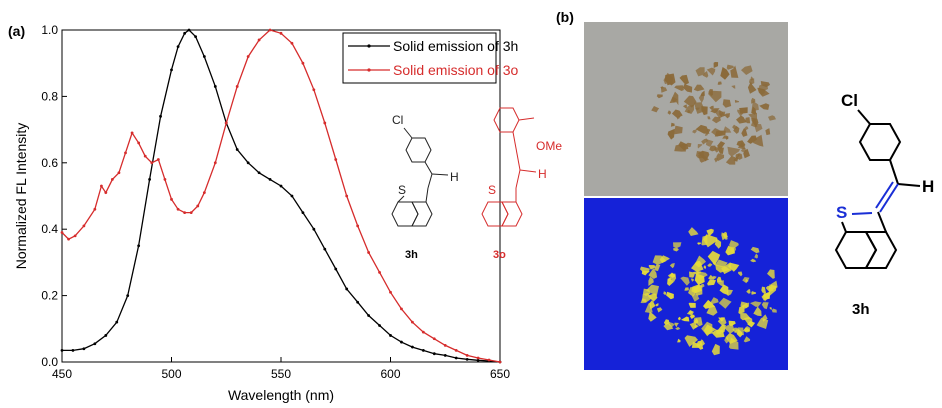 Image resolution: width=942 pixels, height=408 pixels. Describe the element at coordinates (21, 196) in the screenshot. I see `y-axis-label: Normalized FL Intensity` at that location.